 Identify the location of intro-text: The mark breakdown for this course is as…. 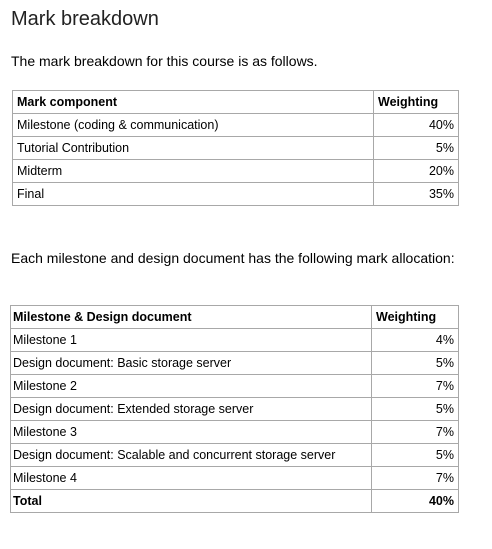
(164, 61).